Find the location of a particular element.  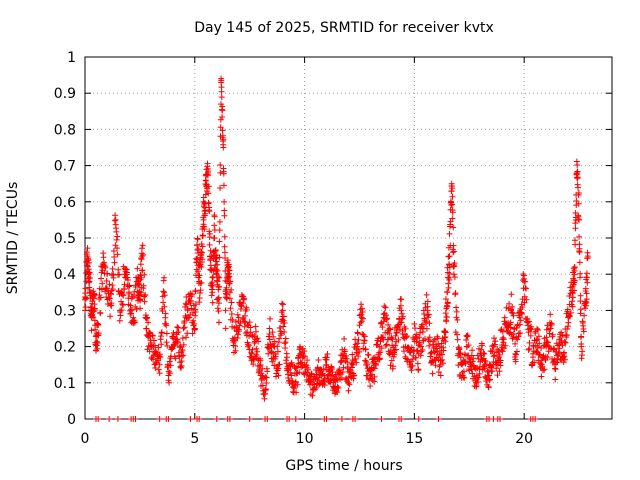

y-tick-label: 0.2 is located at coordinates (65, 348).